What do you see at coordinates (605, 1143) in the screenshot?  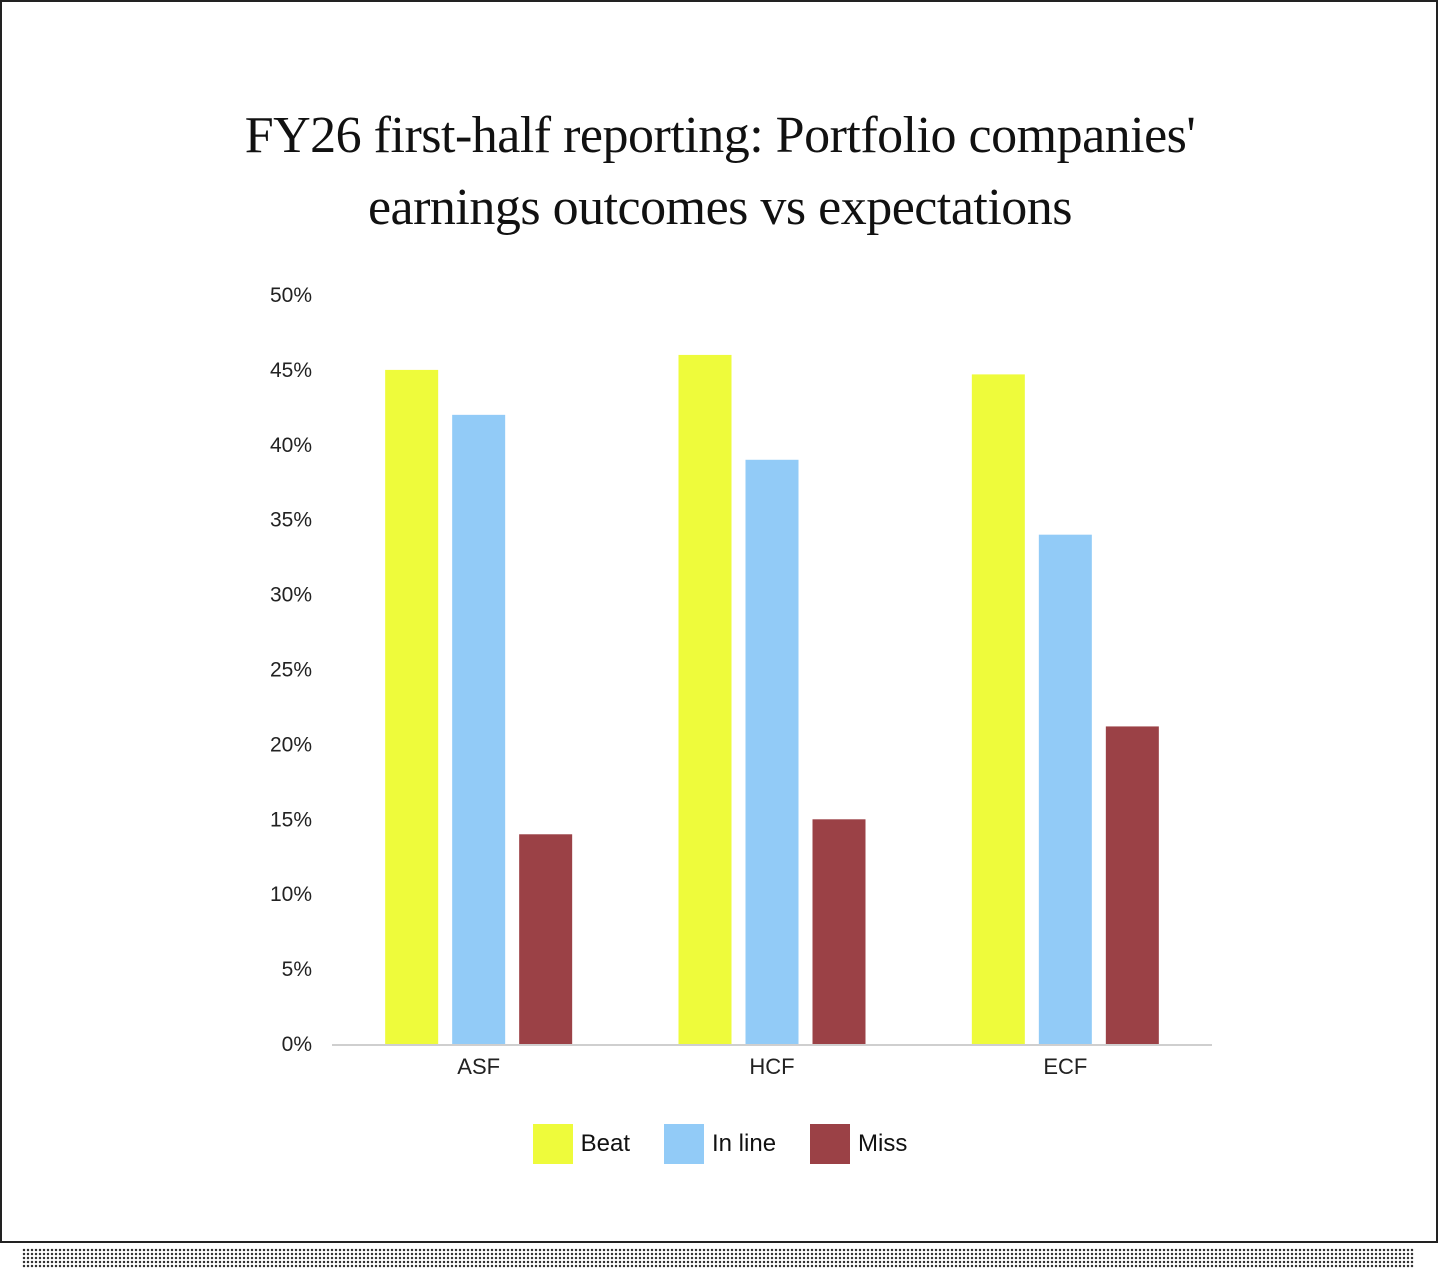 I see `legend-label: Beat` at bounding box center [605, 1143].